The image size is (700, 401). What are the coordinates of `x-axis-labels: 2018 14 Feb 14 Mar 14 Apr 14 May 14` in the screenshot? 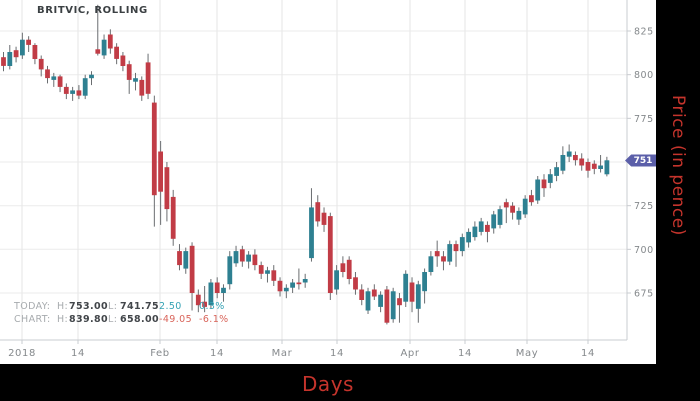 It's located at (301, 349).